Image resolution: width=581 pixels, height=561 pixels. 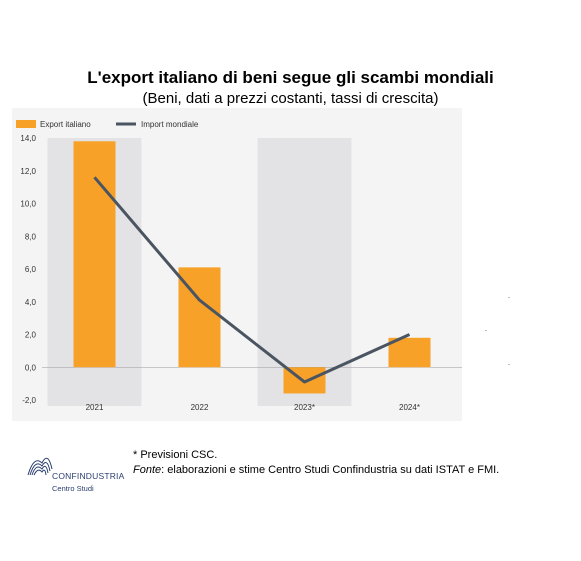 I want to click on bar-export-2024*, so click(x=409, y=352).